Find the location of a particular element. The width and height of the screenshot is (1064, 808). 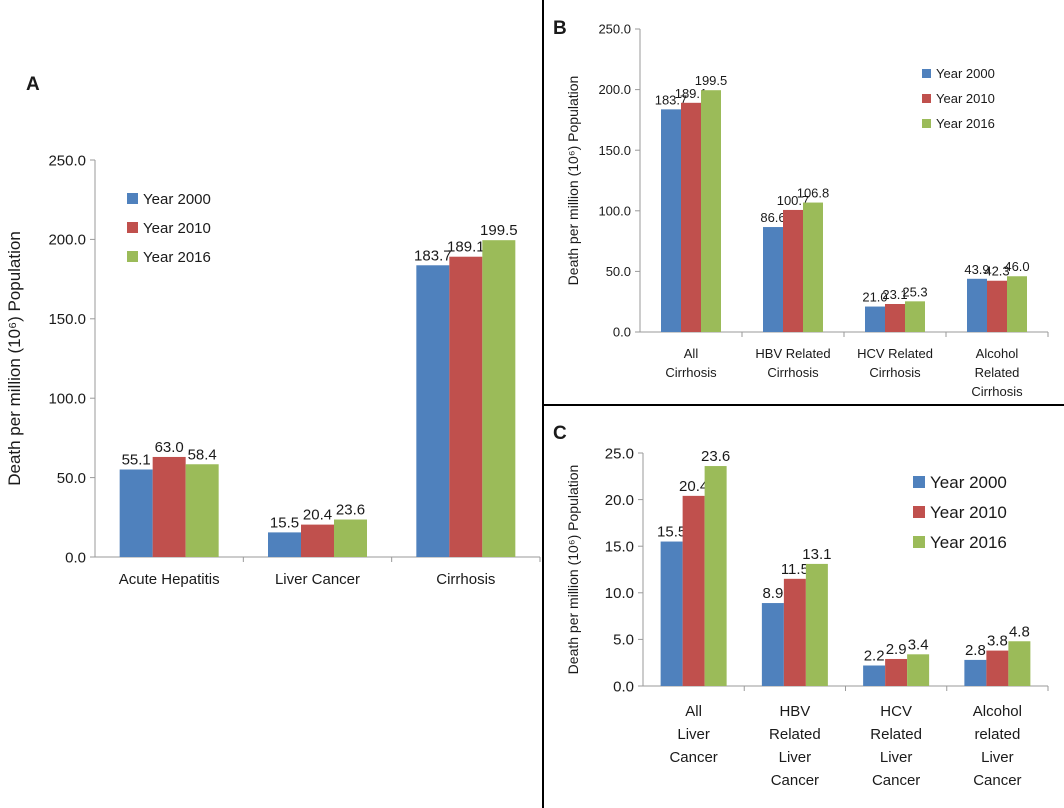

y-tick-label: 5.0 is located at coordinates (623, 640).